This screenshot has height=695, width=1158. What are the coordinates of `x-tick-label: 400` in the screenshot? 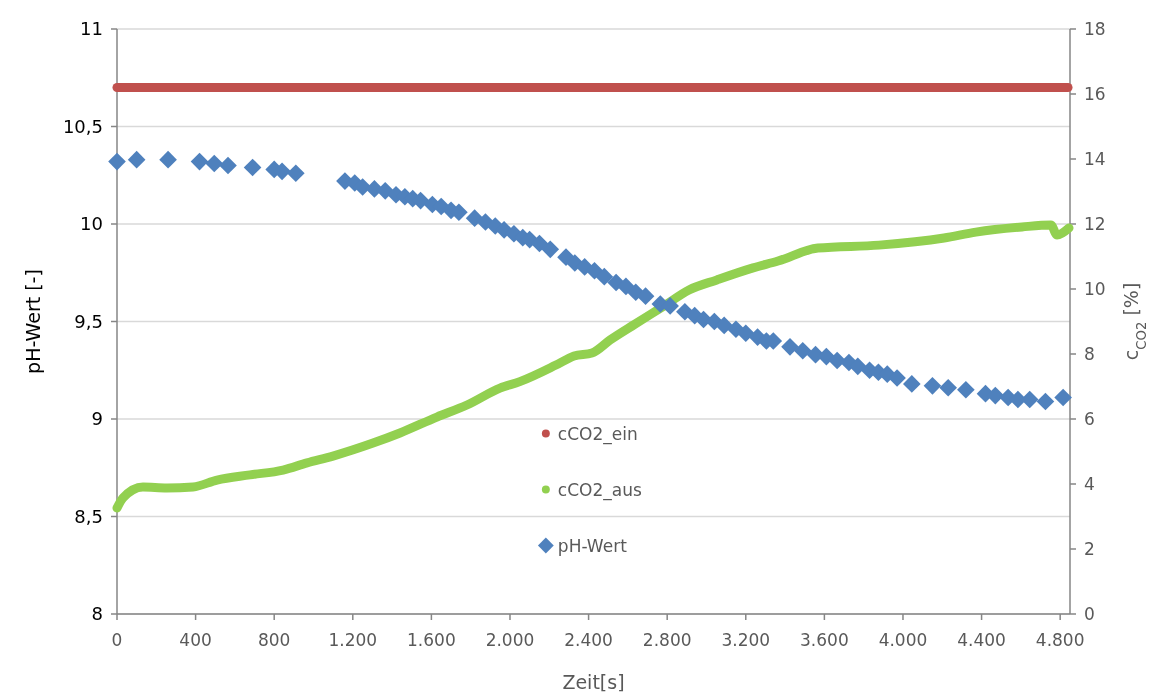 It's located at (195, 640).